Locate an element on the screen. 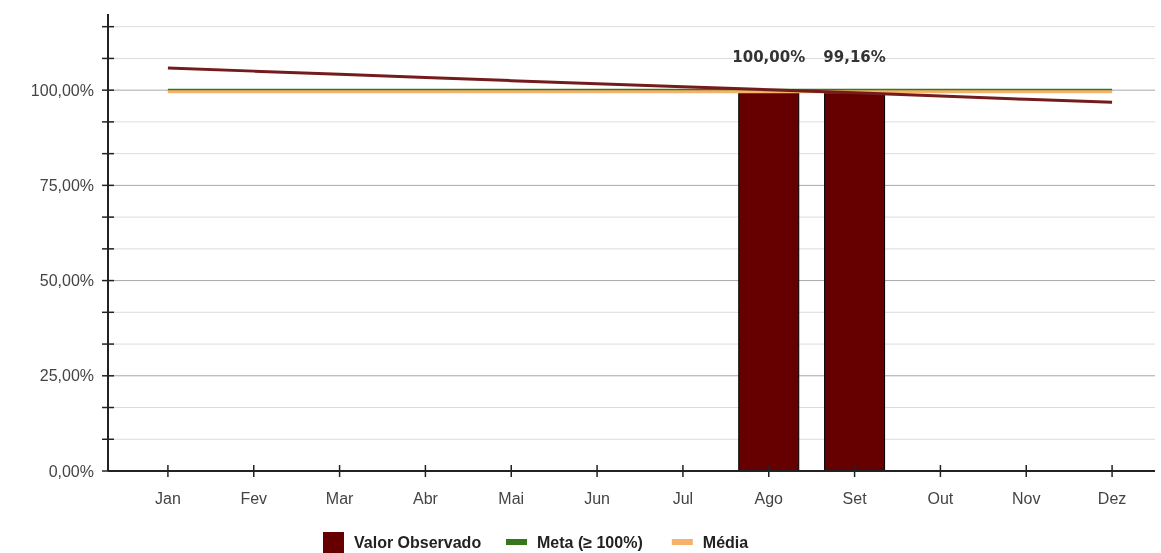 The height and width of the screenshot is (553, 1161). y-tick-label: 25,00% is located at coordinates (66, 376).